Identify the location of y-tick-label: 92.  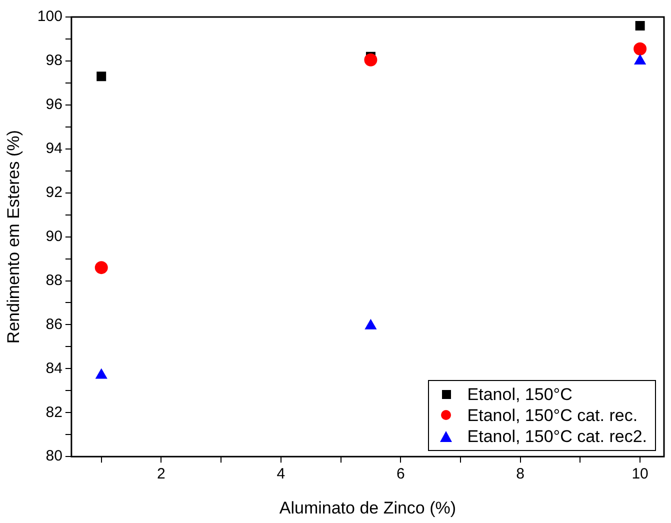
(54, 192).